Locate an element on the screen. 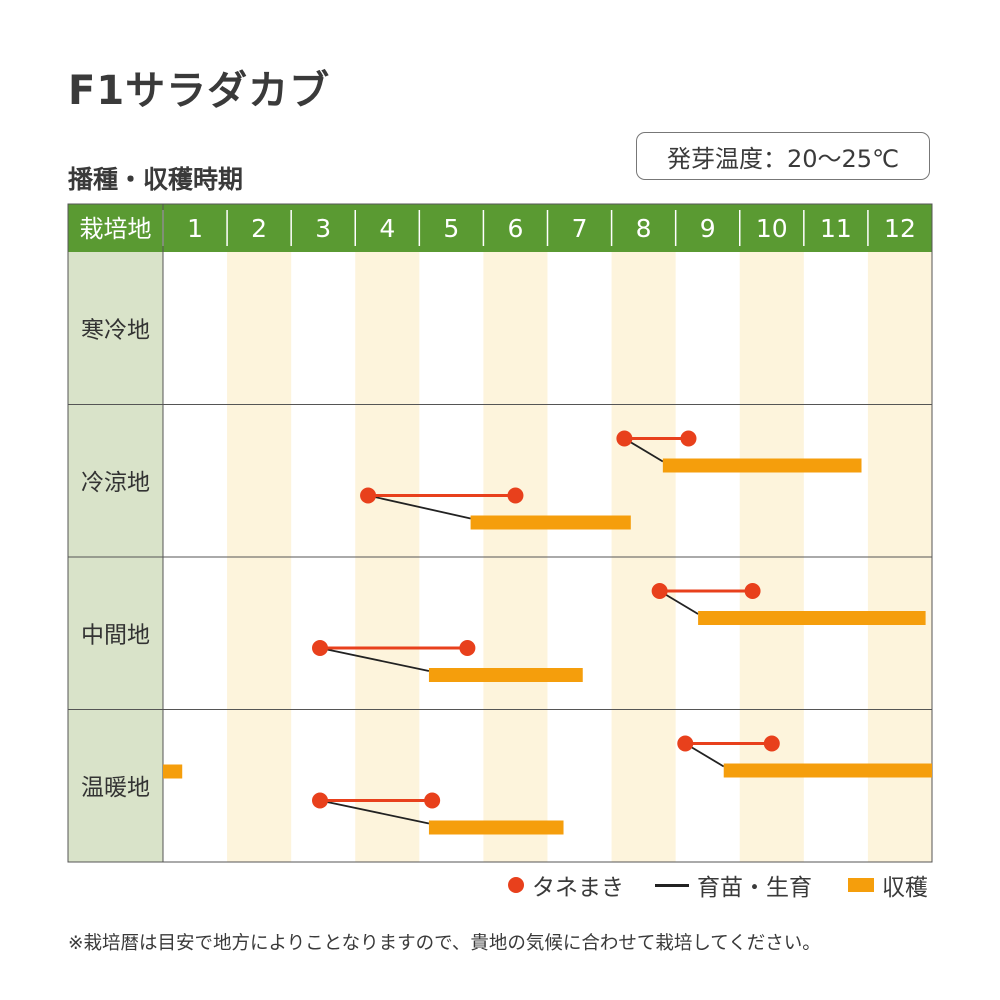  germination-temperature-badge: 発芽温度：20〜25℃ is located at coordinates (783, 156).